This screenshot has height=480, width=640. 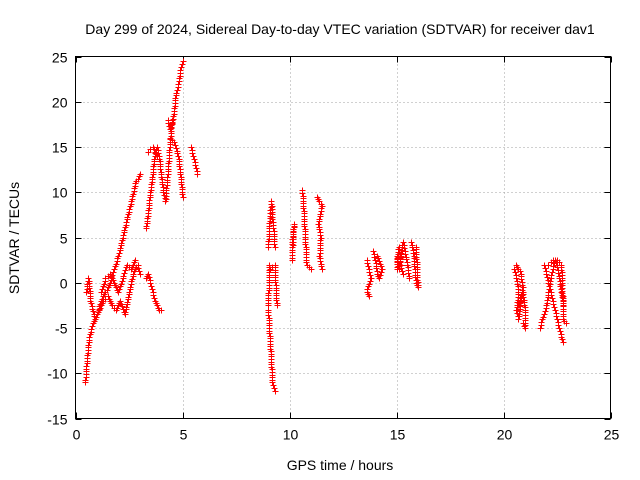 I want to click on x-tick-label: 15, so click(x=398, y=435).